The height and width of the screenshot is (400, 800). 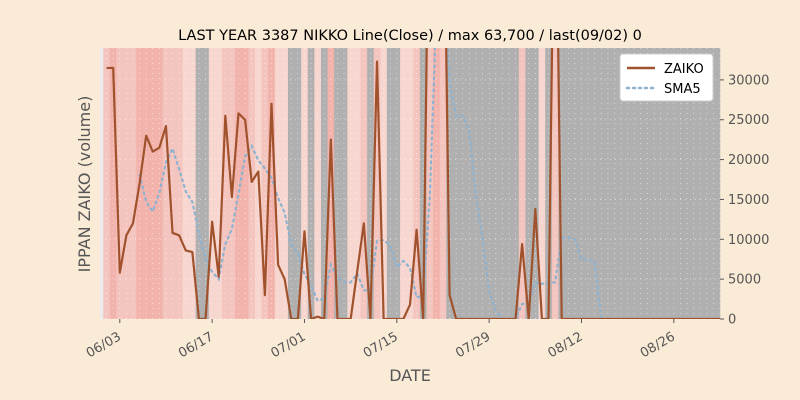 I want to click on y-tick-label: 10000, so click(x=748, y=240).